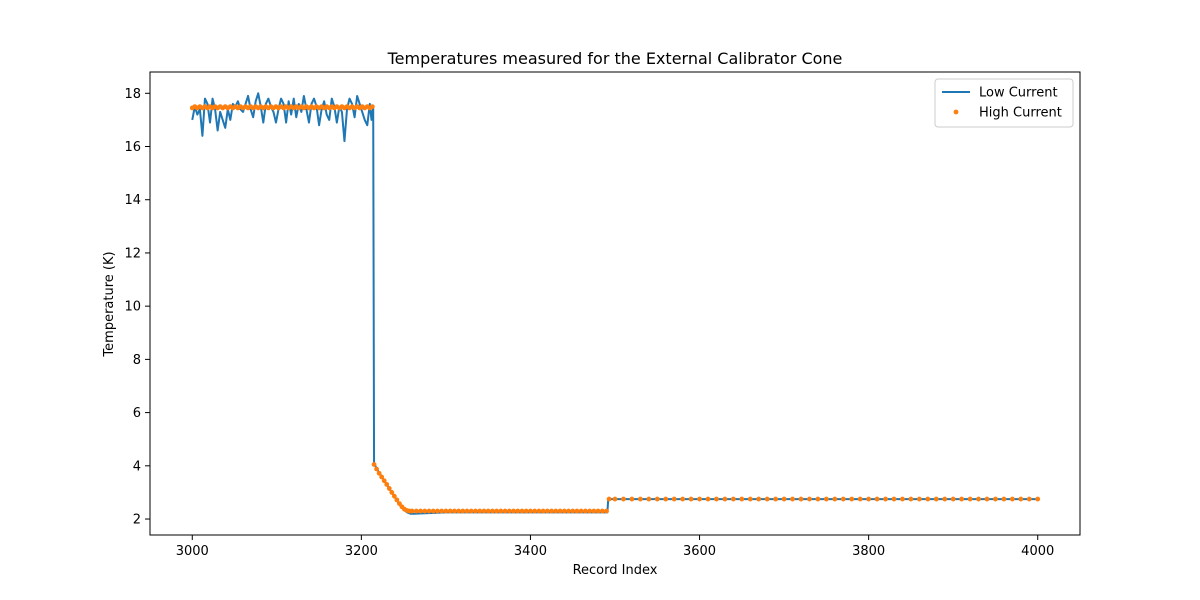 This screenshot has width=1200, height=600. Describe the element at coordinates (132, 147) in the screenshot. I see `y-tick-label: 16` at that location.